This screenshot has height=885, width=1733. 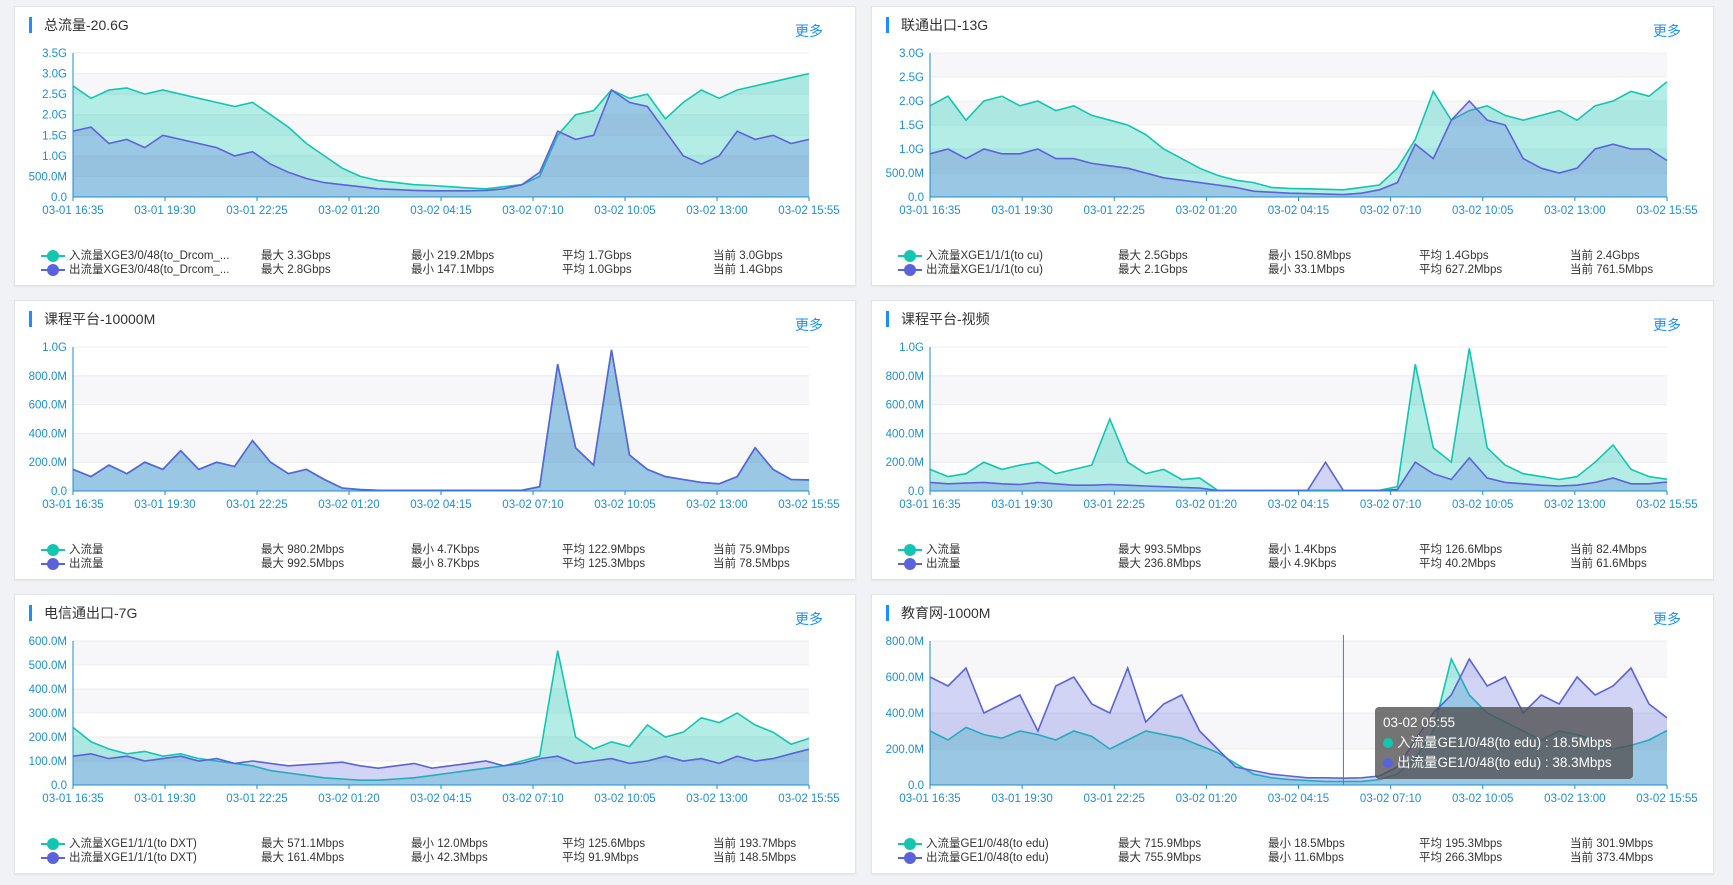 What do you see at coordinates (751, 550) in the screenshot?
I see `legend-in-cur: 当前 75.9Mbps` at bounding box center [751, 550].